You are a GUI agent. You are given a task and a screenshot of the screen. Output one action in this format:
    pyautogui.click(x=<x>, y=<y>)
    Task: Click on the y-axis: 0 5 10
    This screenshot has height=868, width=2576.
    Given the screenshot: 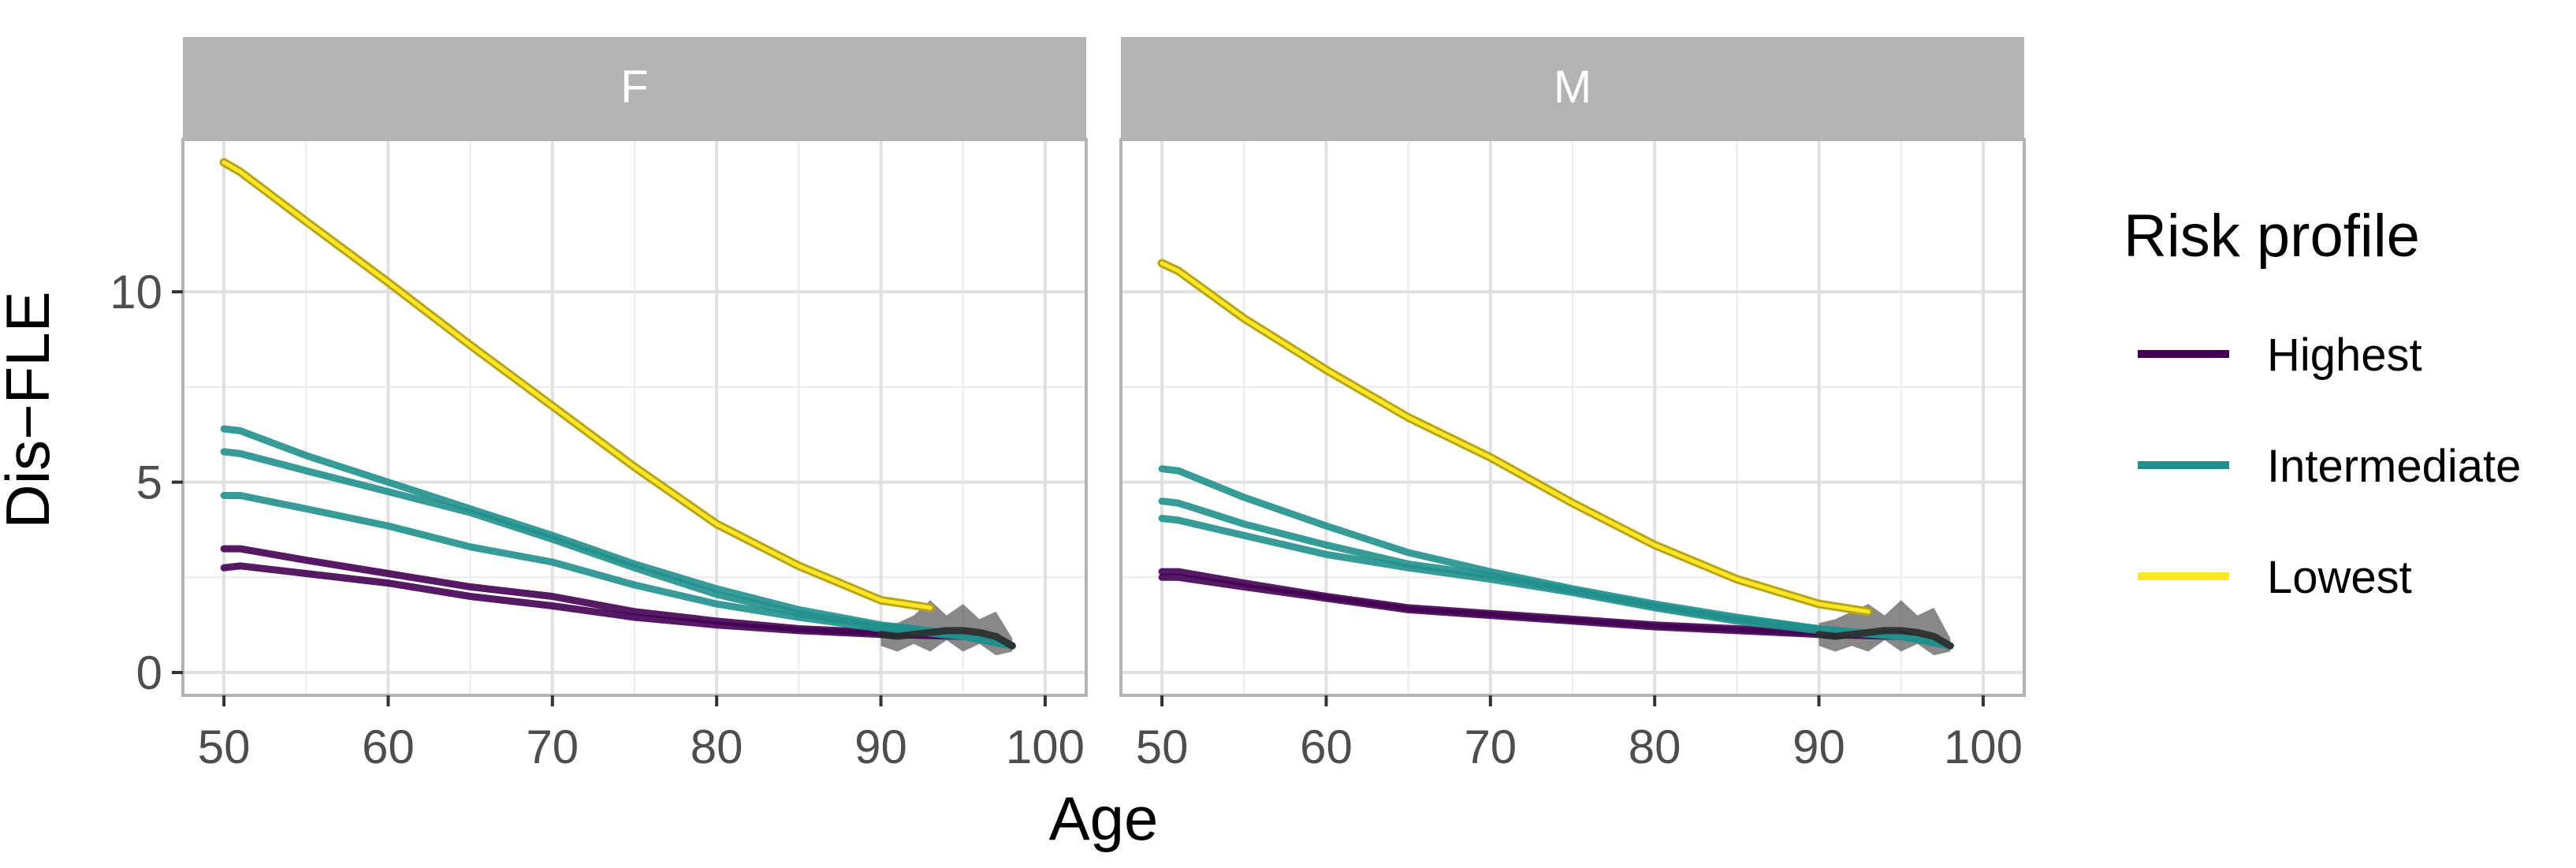 What is the action you would take?
    pyautogui.click(x=146, y=482)
    